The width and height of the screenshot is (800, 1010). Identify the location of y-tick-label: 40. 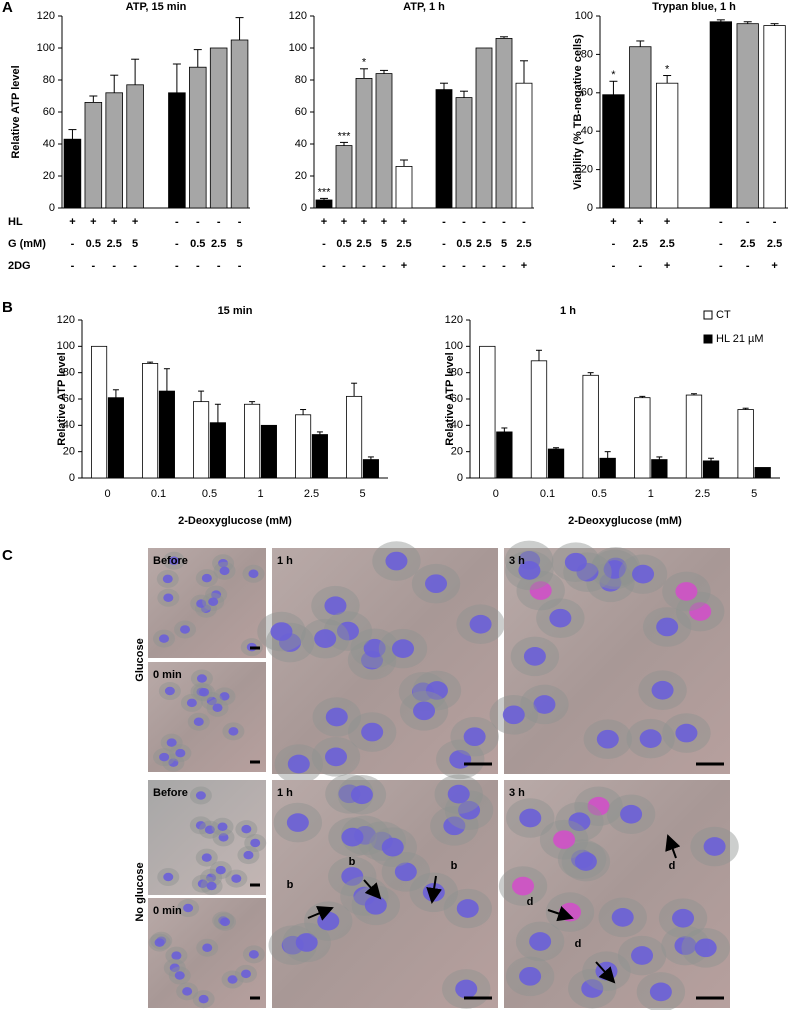
(69, 425).